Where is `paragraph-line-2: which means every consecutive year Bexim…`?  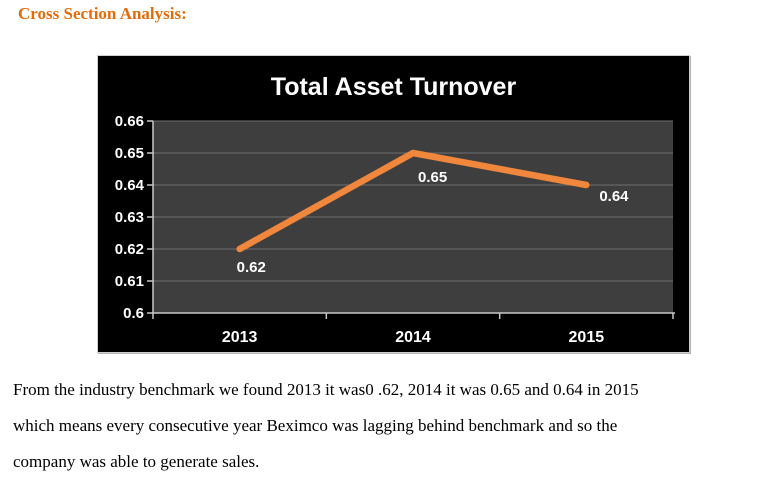
paragraph-line-2: which means every consecutive year Bexim… is located at coordinates (315, 425).